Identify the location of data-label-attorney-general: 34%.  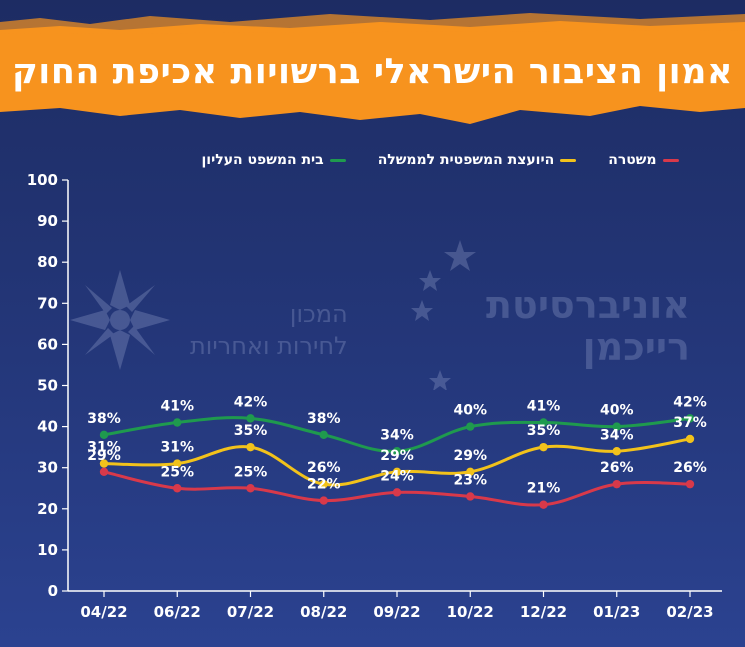
(617, 435).